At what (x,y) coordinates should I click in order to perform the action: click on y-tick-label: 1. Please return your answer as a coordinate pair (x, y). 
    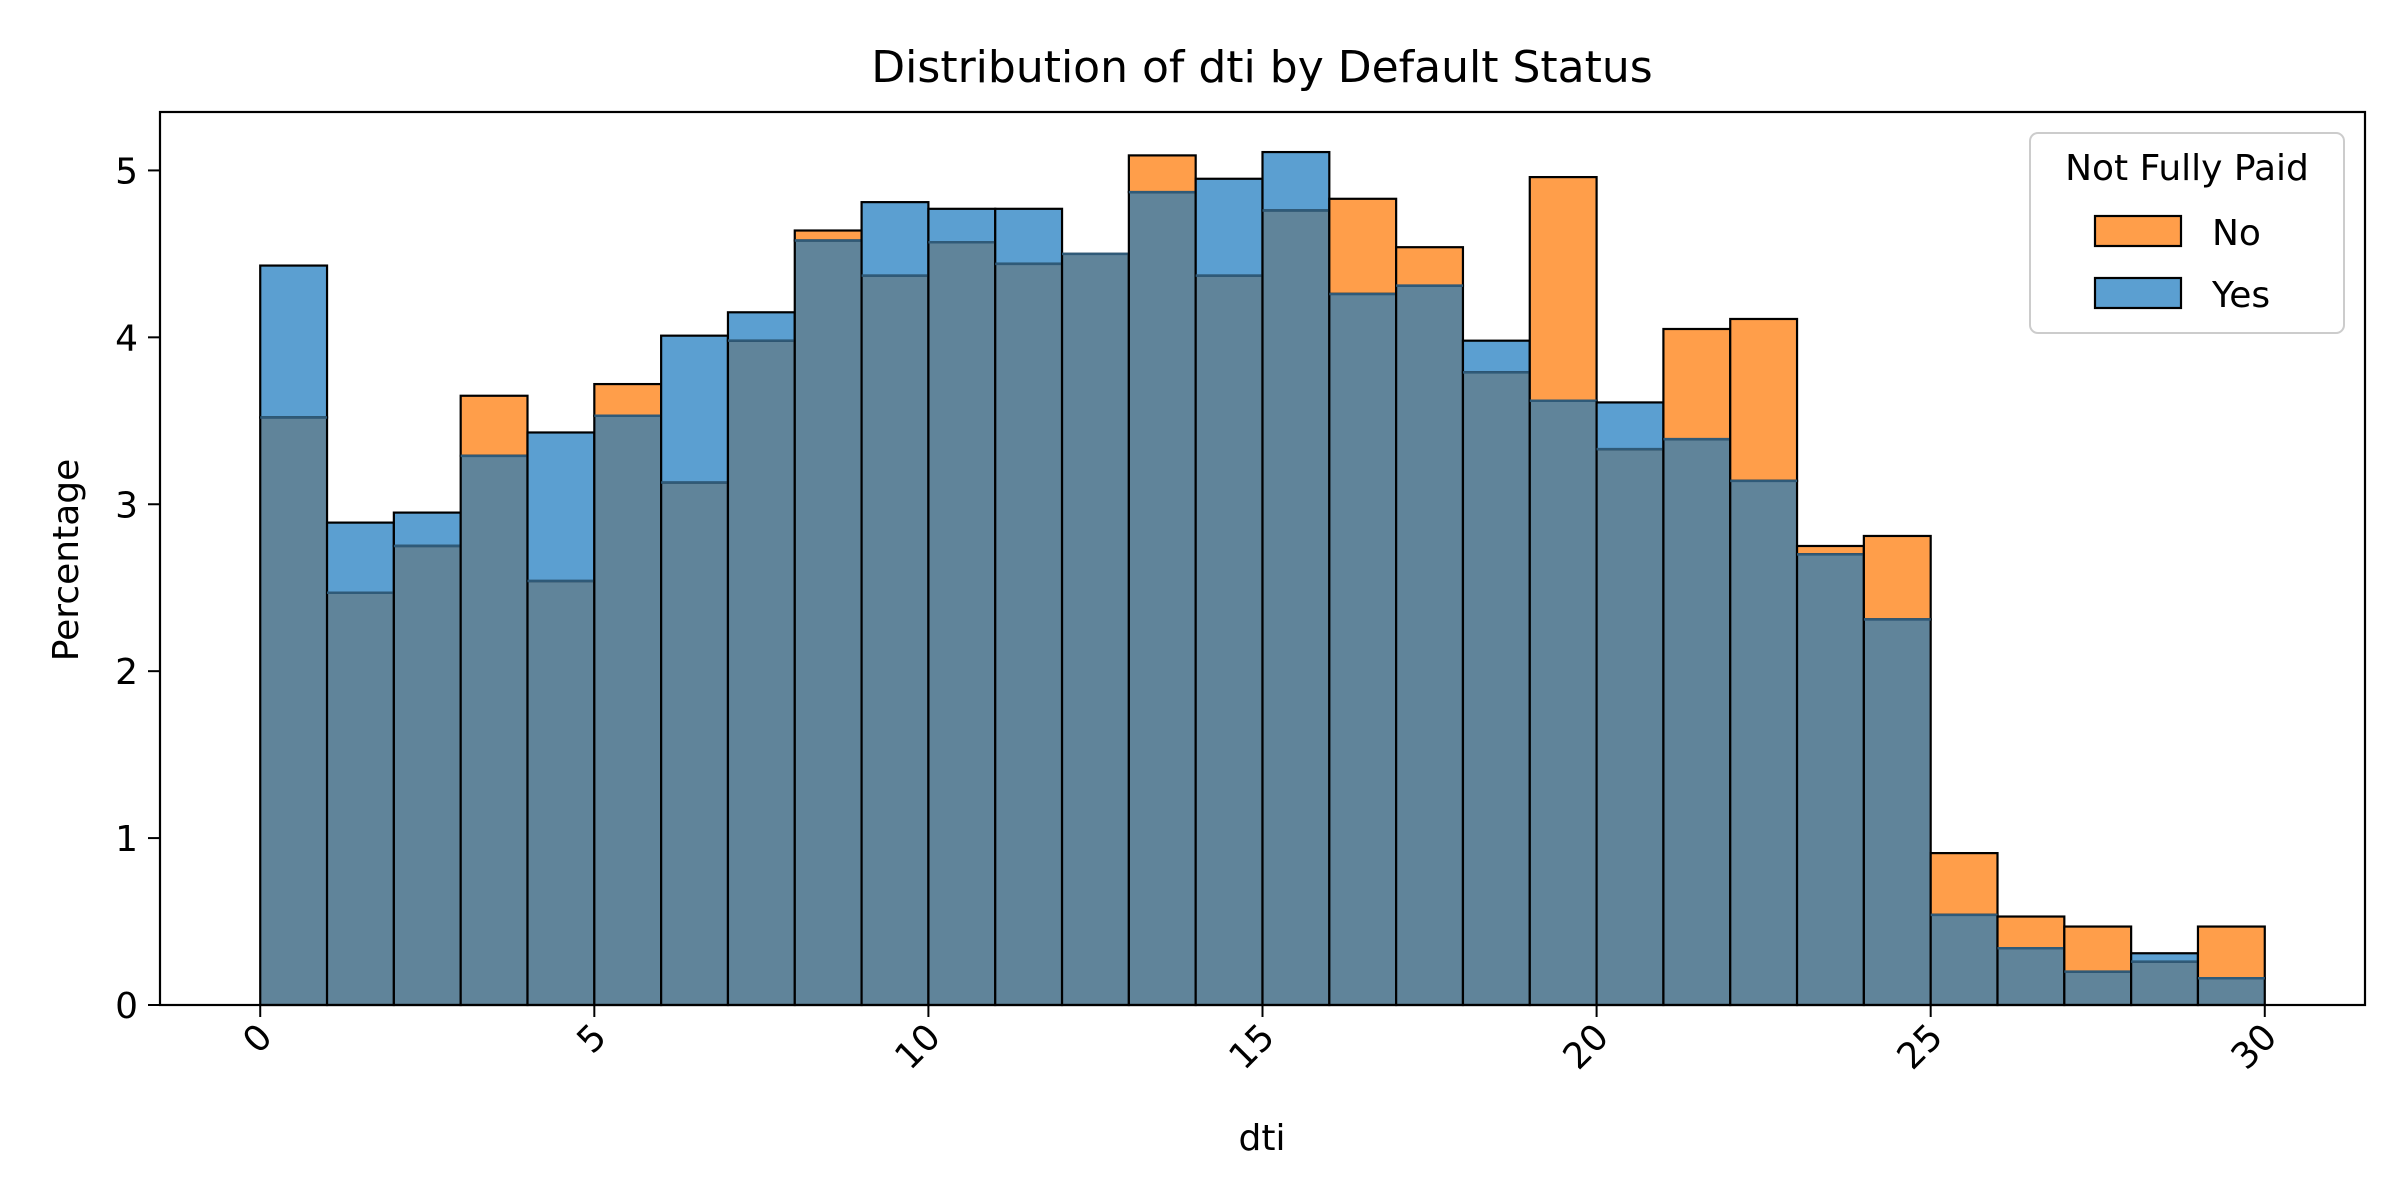
    Looking at the image, I should click on (126, 839).